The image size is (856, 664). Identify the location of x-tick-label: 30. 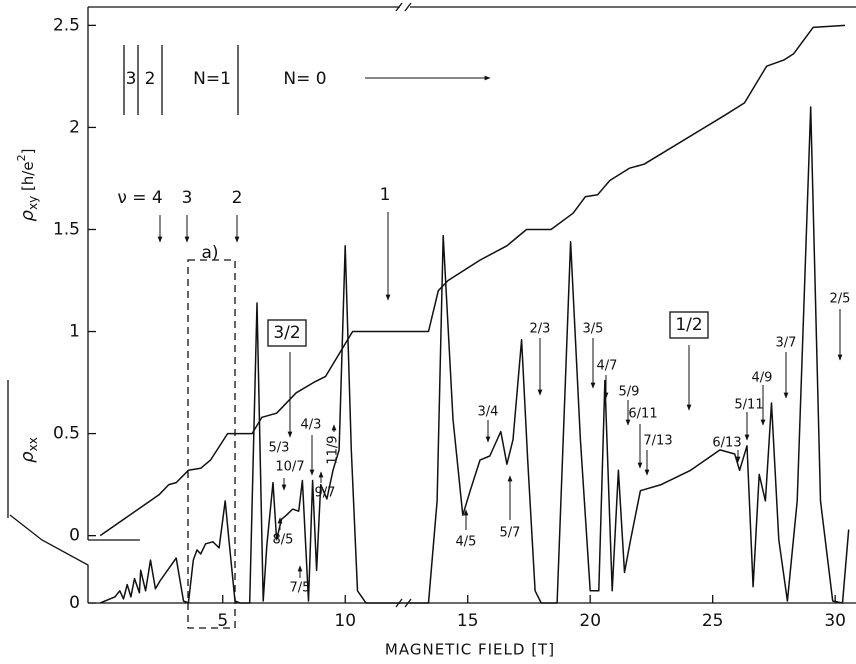
(835, 621).